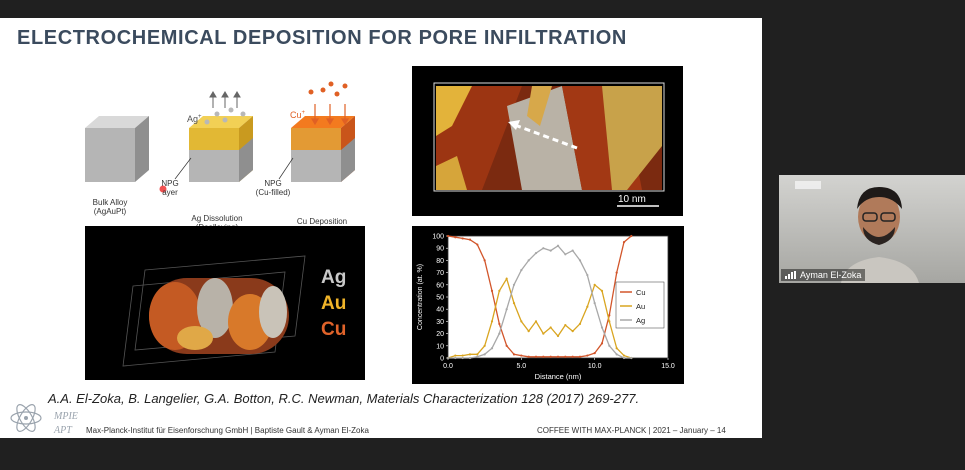 This screenshot has height=470, width=965. What do you see at coordinates (117, 149) in the screenshot?
I see `bulk-alloy-cube` at bounding box center [117, 149].